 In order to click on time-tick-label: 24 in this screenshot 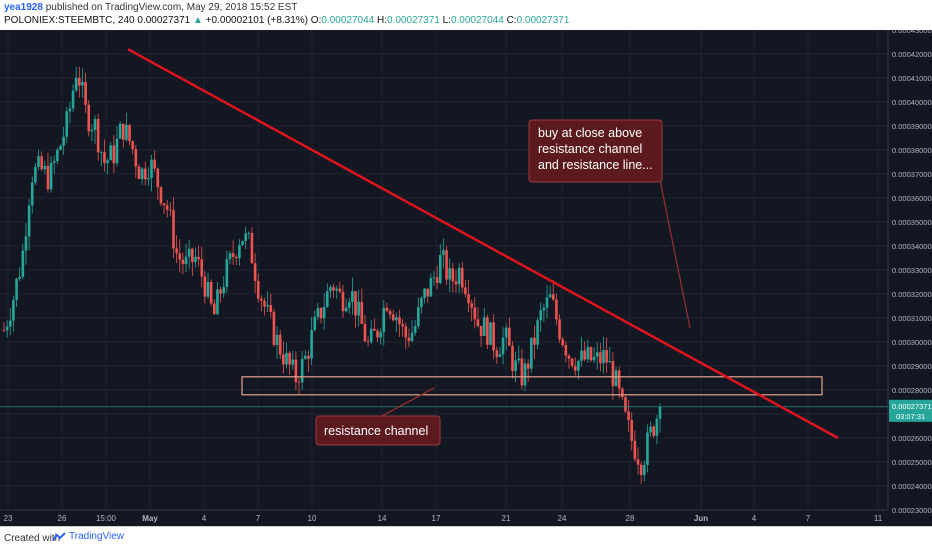, I will do `click(562, 518)`.